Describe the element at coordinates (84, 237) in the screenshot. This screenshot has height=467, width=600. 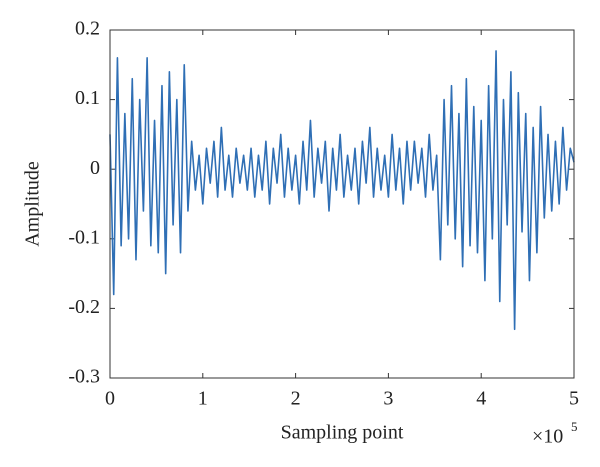
I see `y-tick-label: -0.1` at that location.